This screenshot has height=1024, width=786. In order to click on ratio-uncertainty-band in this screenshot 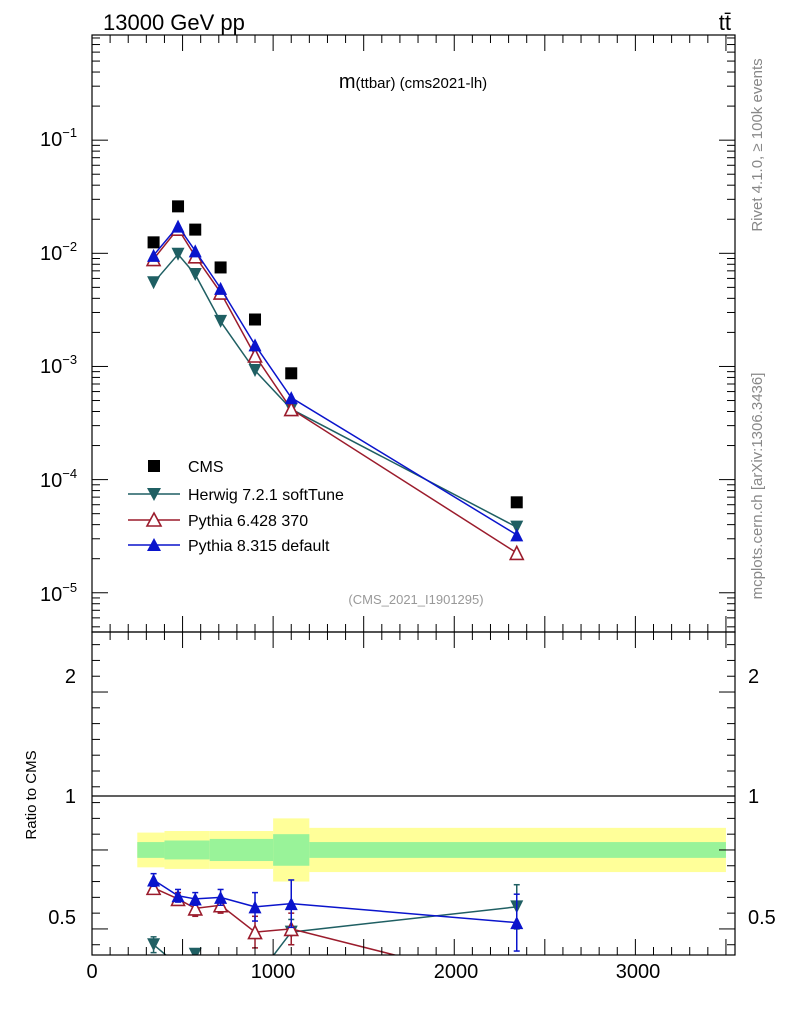, I will do `click(431, 850)`.